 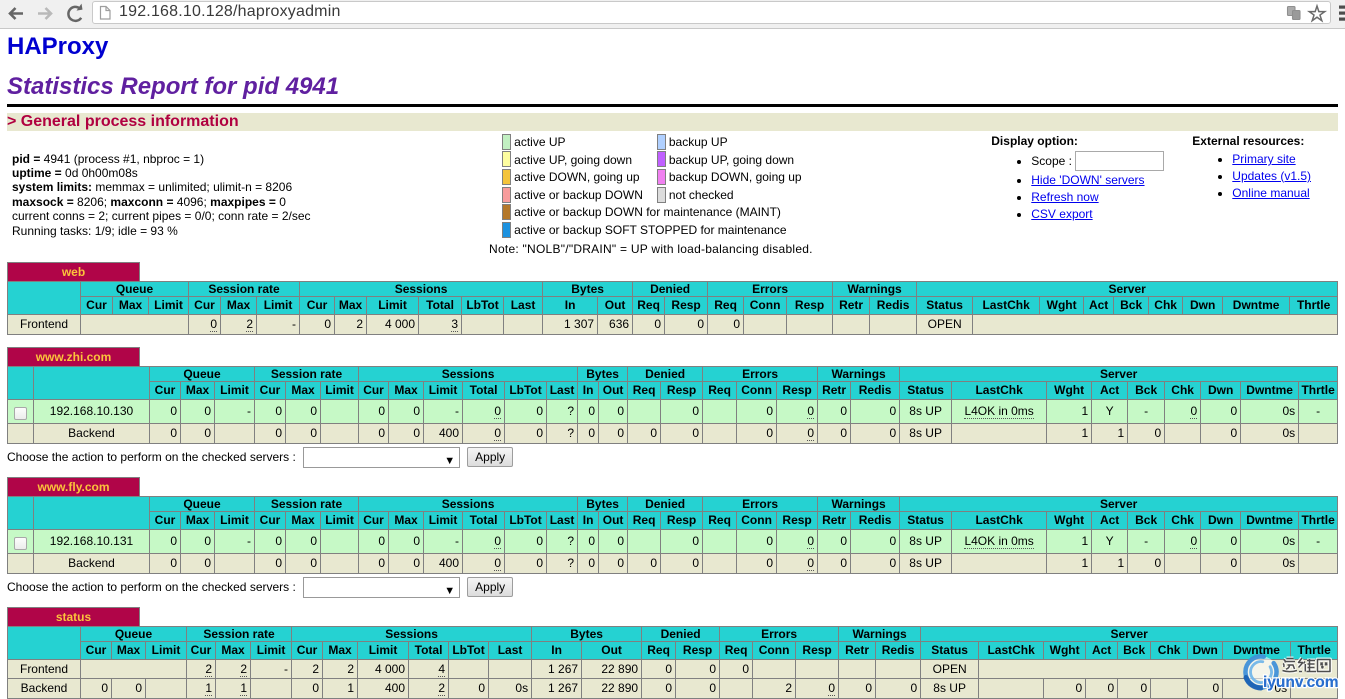 What do you see at coordinates (1301, 682) in the screenshot?
I see `svg-text: iyunv.com` at bounding box center [1301, 682].